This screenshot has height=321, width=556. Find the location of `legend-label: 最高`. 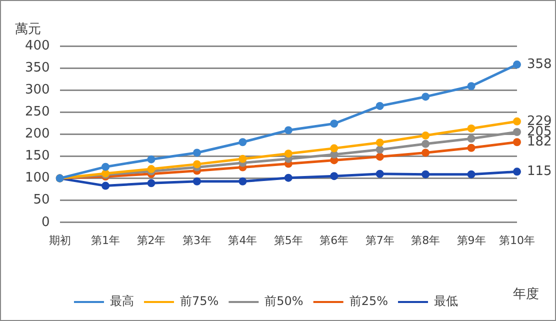

legend-label: 最高 is located at coordinates (122, 301).